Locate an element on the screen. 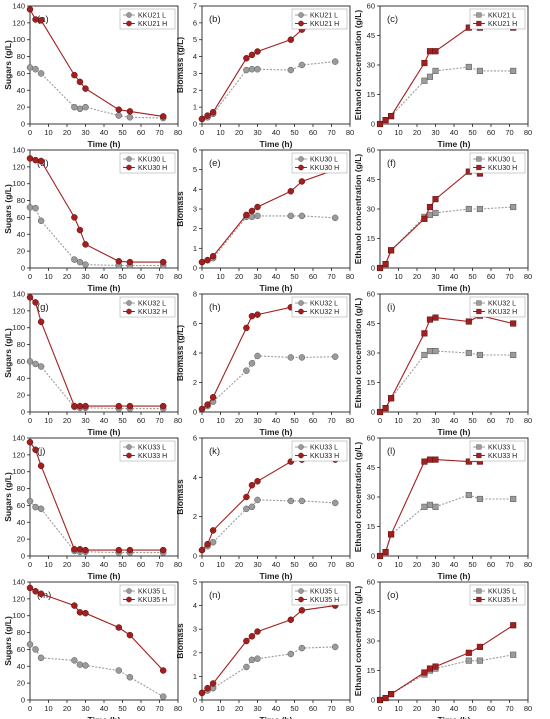  legend-label: KKU30 H is located at coordinates (152, 168).